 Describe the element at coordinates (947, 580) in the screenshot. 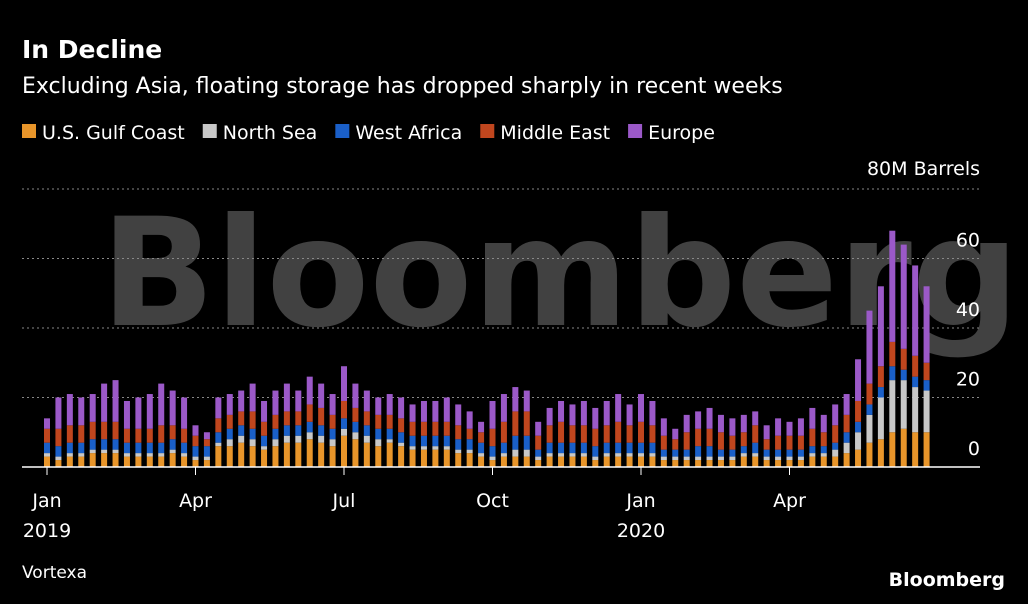

I see `logo: Bloomberg` at that location.